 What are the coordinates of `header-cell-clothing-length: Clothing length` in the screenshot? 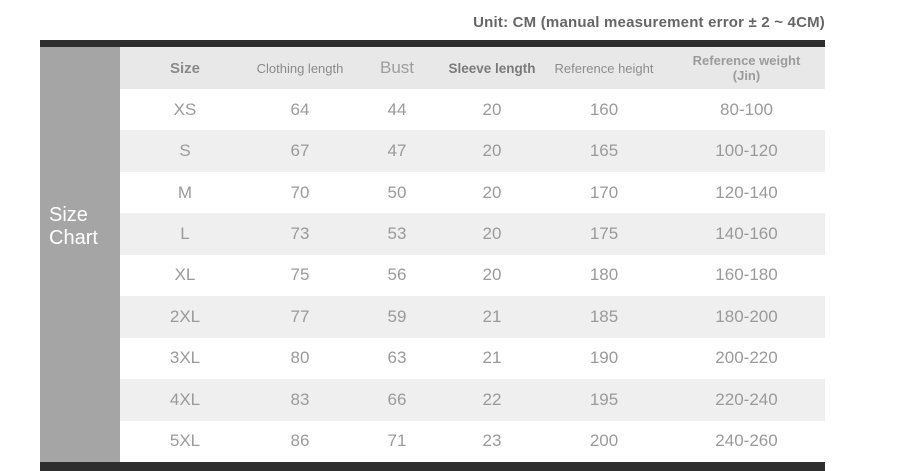 It's located at (300, 68).